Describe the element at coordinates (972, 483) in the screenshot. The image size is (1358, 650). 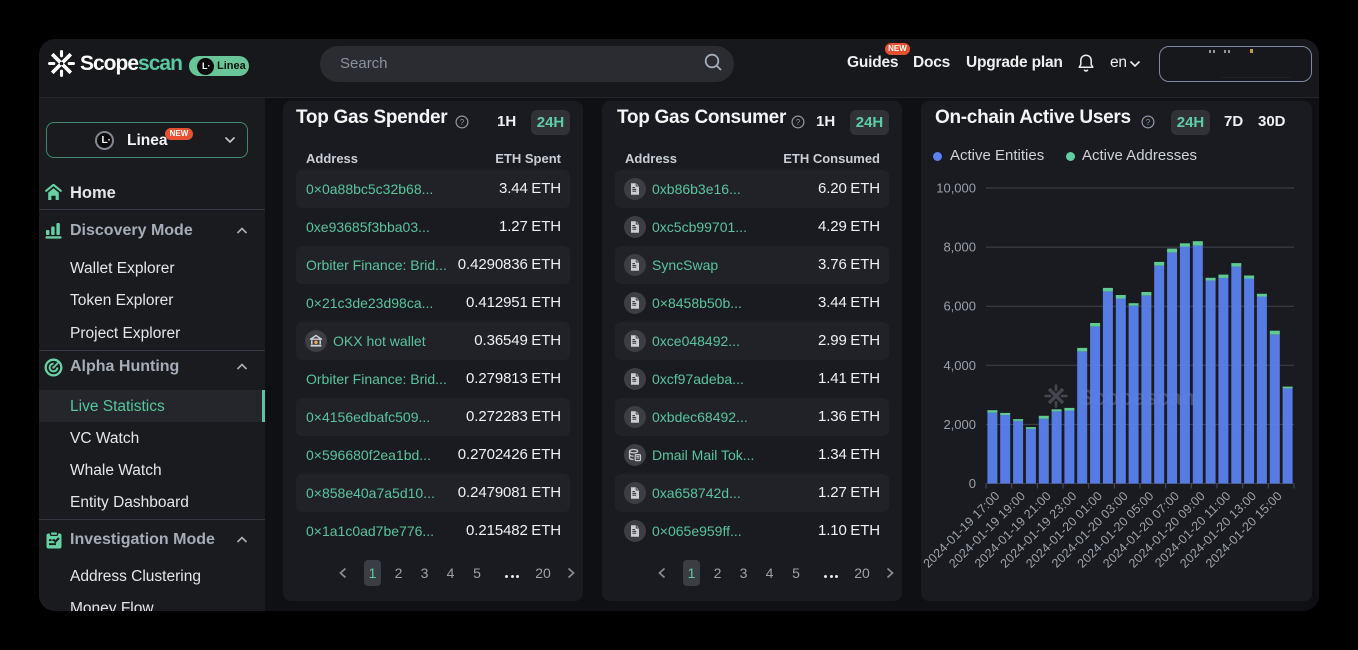
I see `svg-text: 0` at that location.